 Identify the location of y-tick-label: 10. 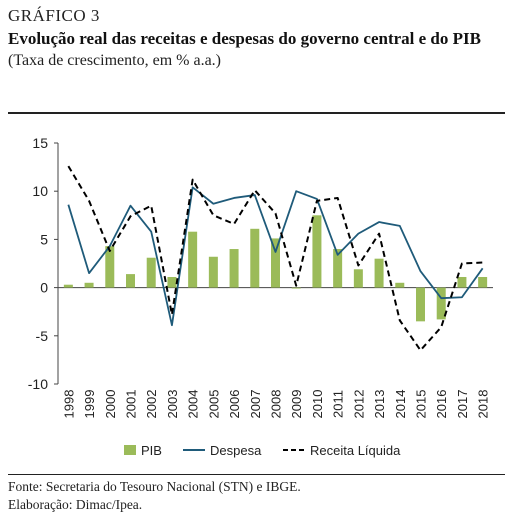
(40, 191).